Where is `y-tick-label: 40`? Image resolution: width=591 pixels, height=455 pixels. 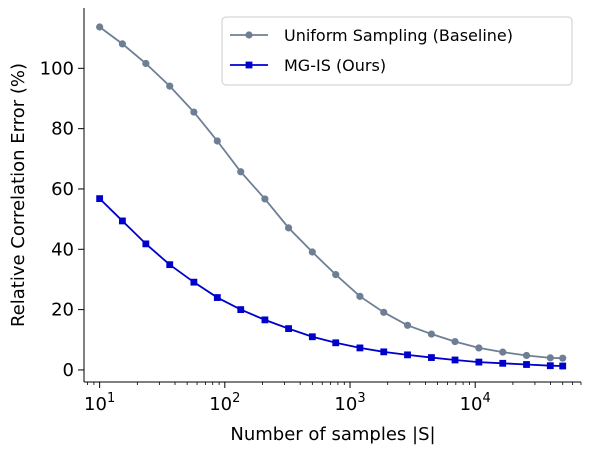 y-tick-label: 40 is located at coordinates (62, 249).